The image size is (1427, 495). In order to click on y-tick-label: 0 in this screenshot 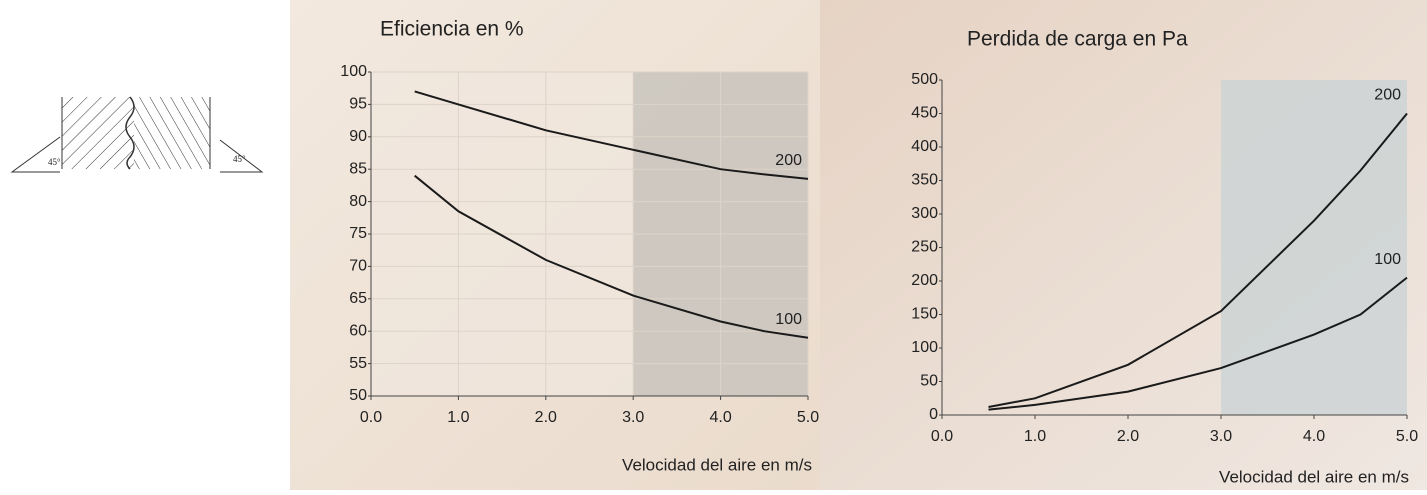, I will do `click(933, 414)`.